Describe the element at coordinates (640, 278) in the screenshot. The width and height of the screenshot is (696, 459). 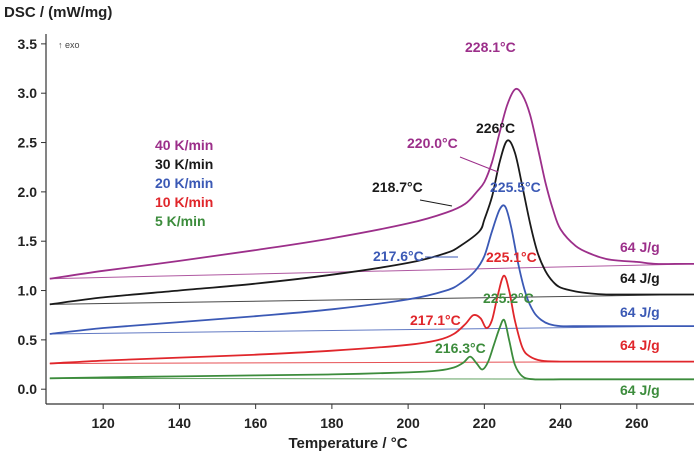
I see `enthalpy-label-1: 64 J/g` at that location.